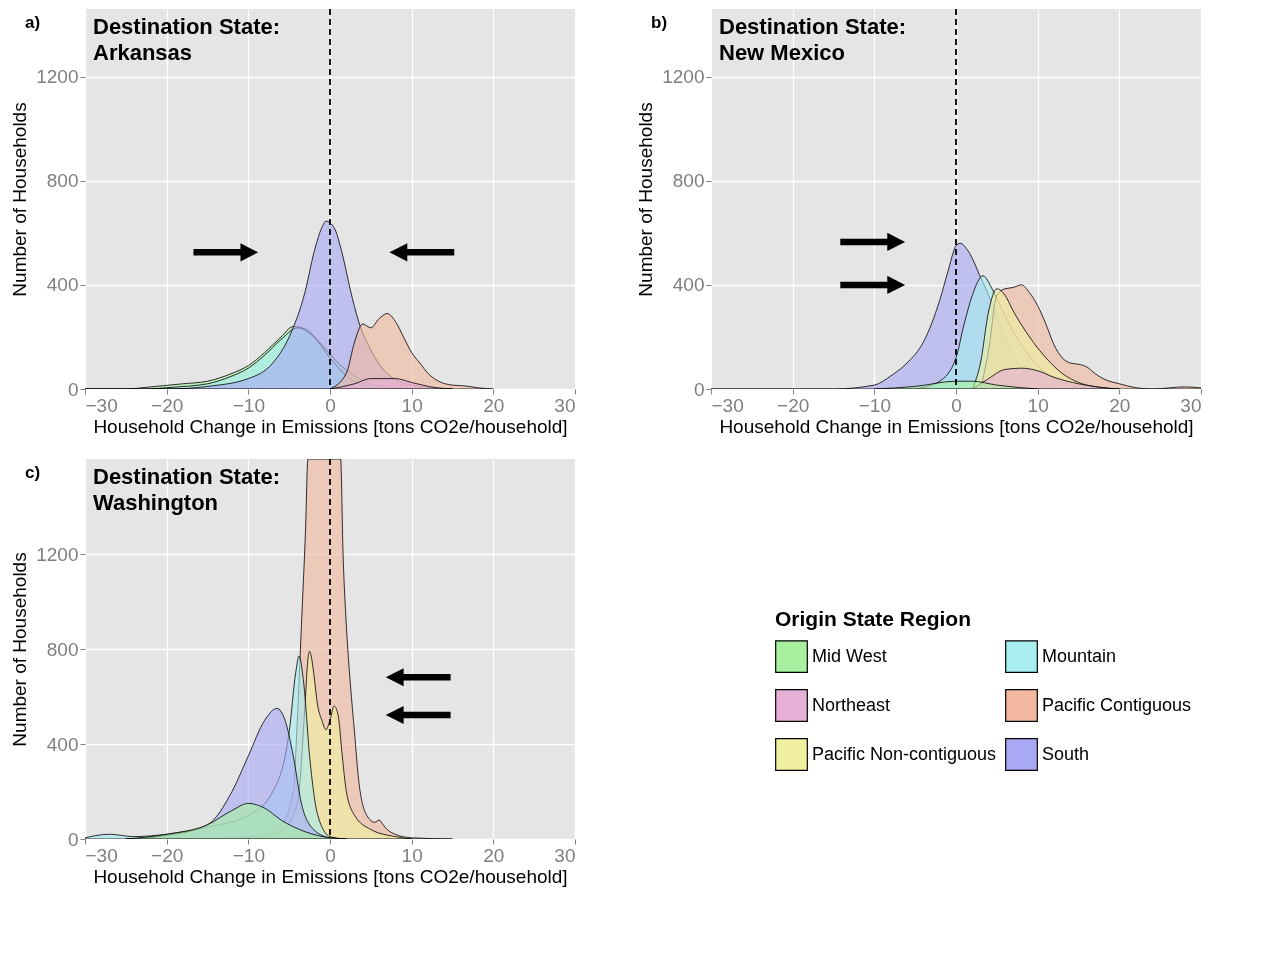 This screenshot has width=1276, height=960. What do you see at coordinates (904, 753) in the screenshot?
I see `legend-label: Pacific Non-contiguous` at bounding box center [904, 753].